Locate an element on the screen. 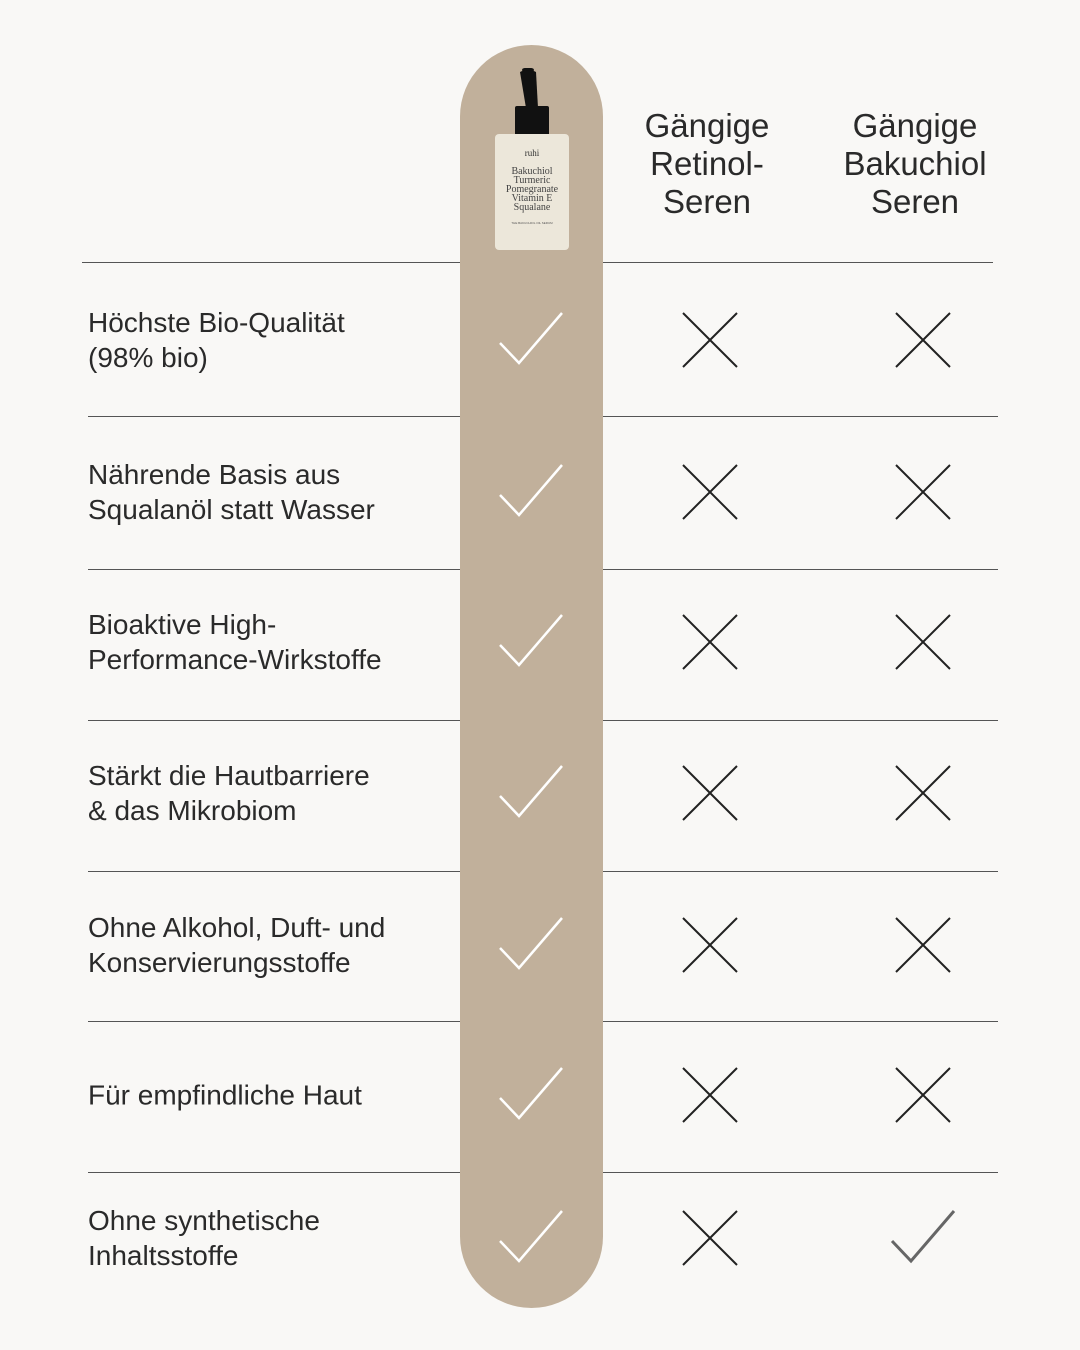 The width and height of the screenshot is (1080, 1350). row-label-line: Ohne Alkohol, Duft- und is located at coordinates (237, 927).